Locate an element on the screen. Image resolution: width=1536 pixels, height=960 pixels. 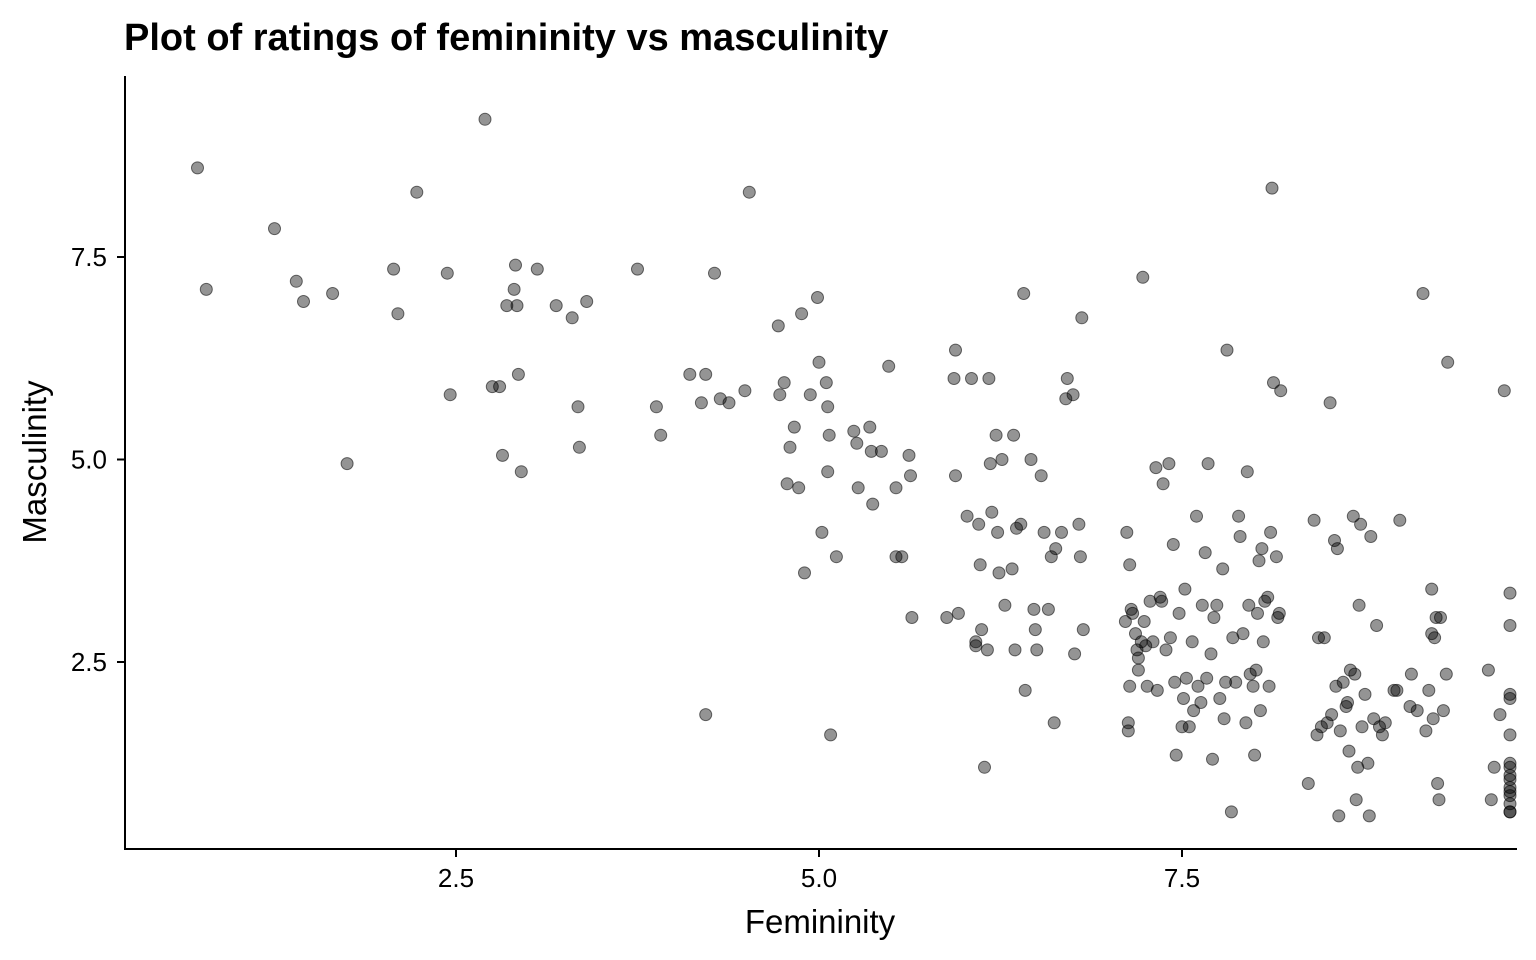
x-axis-title: Femininity is located at coordinates (820, 921).